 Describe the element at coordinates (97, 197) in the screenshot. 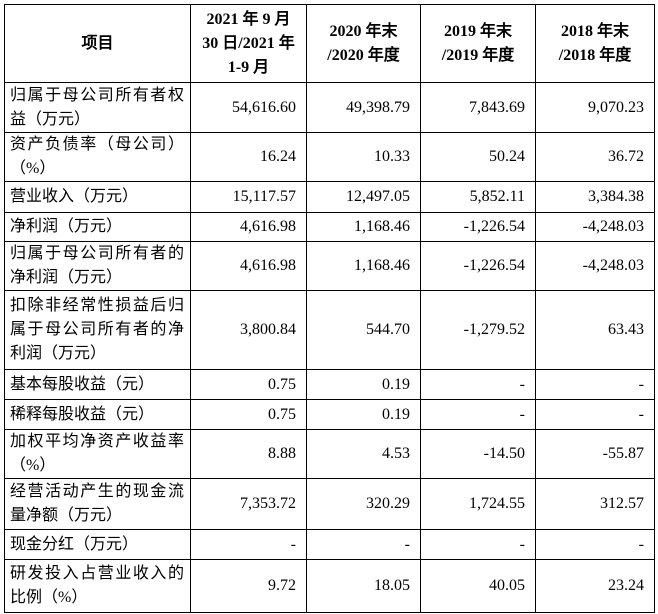

I see `row-label: 营业收入（万元）` at that location.